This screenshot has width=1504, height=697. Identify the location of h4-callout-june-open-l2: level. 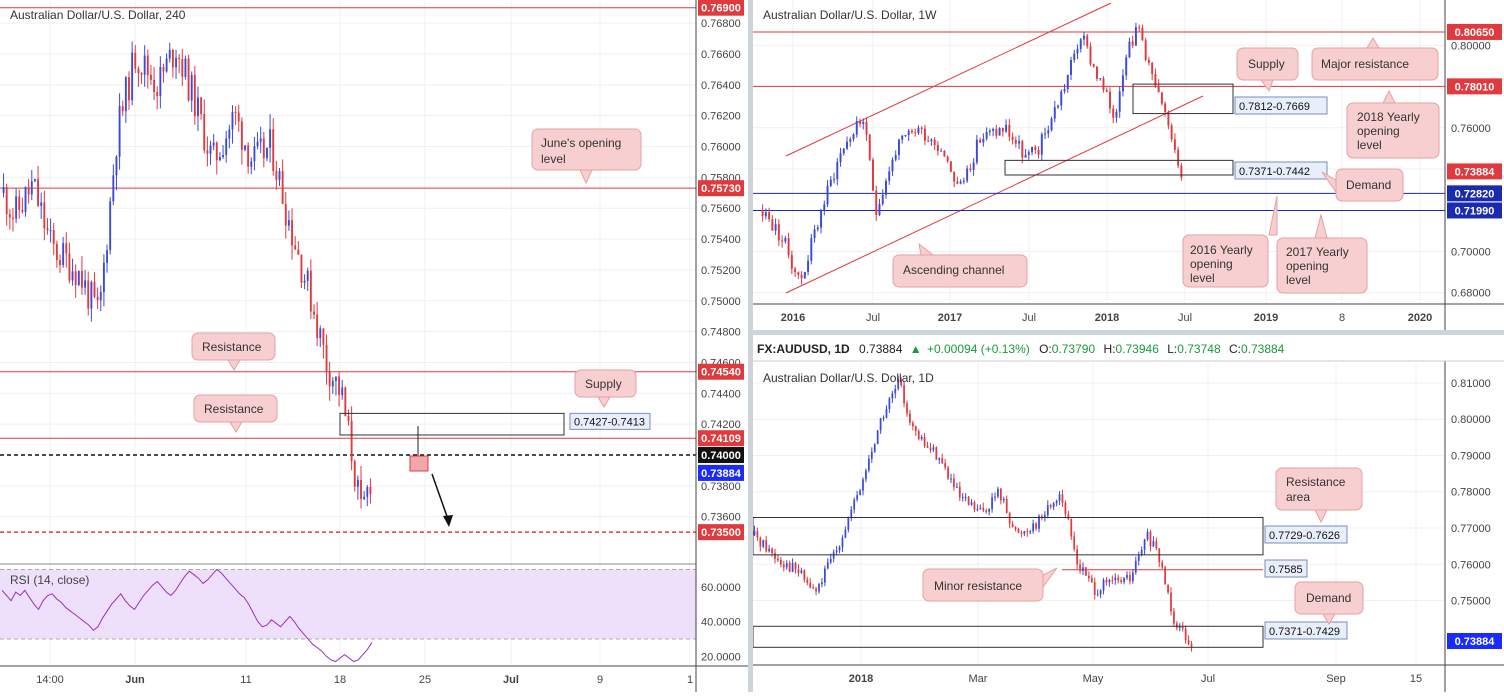
(553, 159).